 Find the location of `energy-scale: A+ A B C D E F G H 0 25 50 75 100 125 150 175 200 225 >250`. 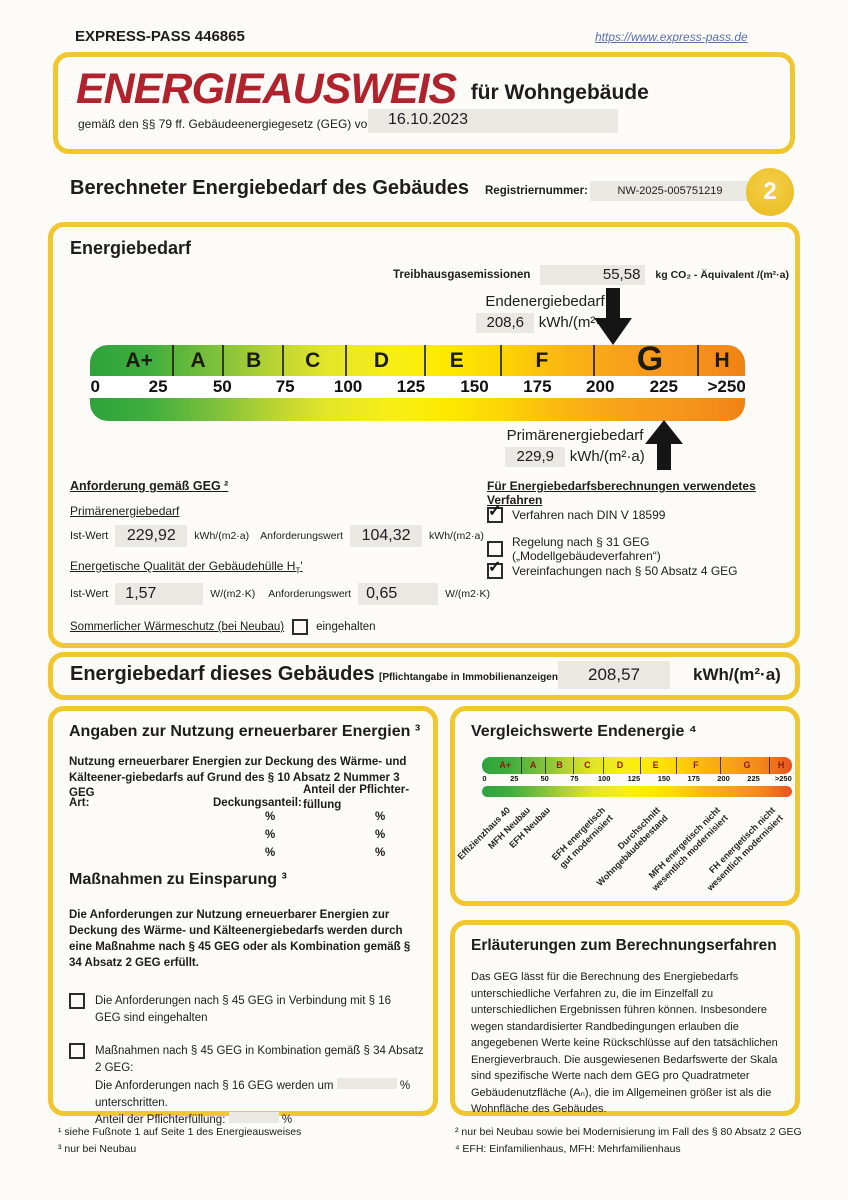

energy-scale: A+ A B C D E F G H 0 25 50 75 100 125 150 175 200 225 >250 is located at coordinates (417, 383).